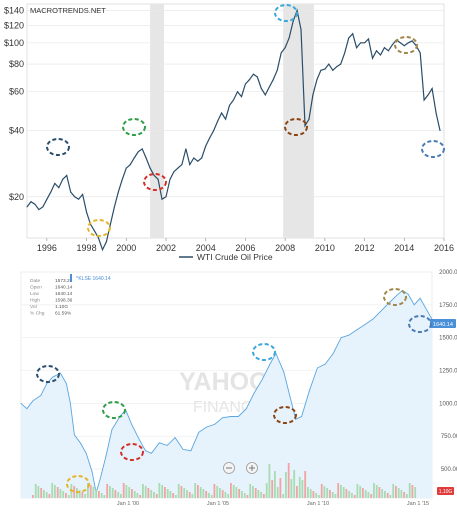  What do you see at coordinates (68, 10) in the screenshot?
I see `watermark-label: MACROTRENDS.NET` at bounding box center [68, 10].